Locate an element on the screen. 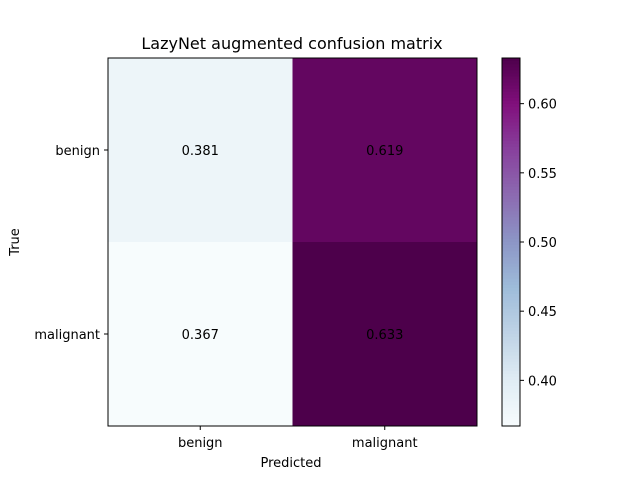 Image resolution: width=640 pixels, height=480 pixels. chart-title: LazyNet augmented confusion matrix is located at coordinates (291, 43).